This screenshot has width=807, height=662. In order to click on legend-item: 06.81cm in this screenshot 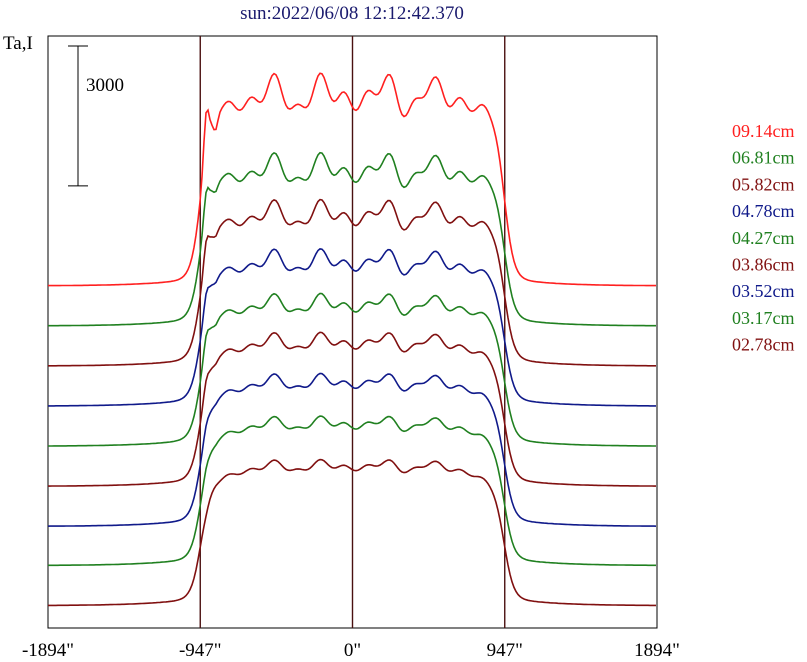, I will do `click(763, 158)`.